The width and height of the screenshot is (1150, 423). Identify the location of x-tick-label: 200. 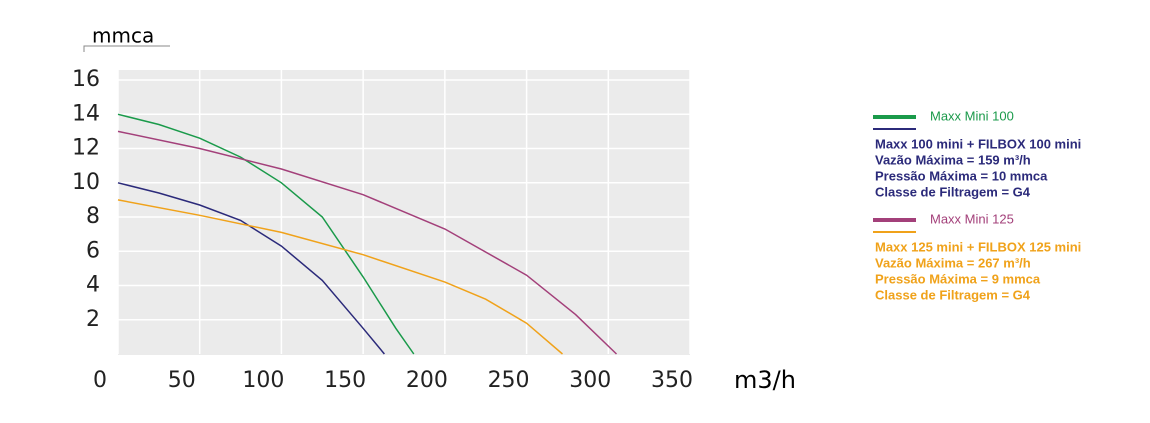
(427, 380).